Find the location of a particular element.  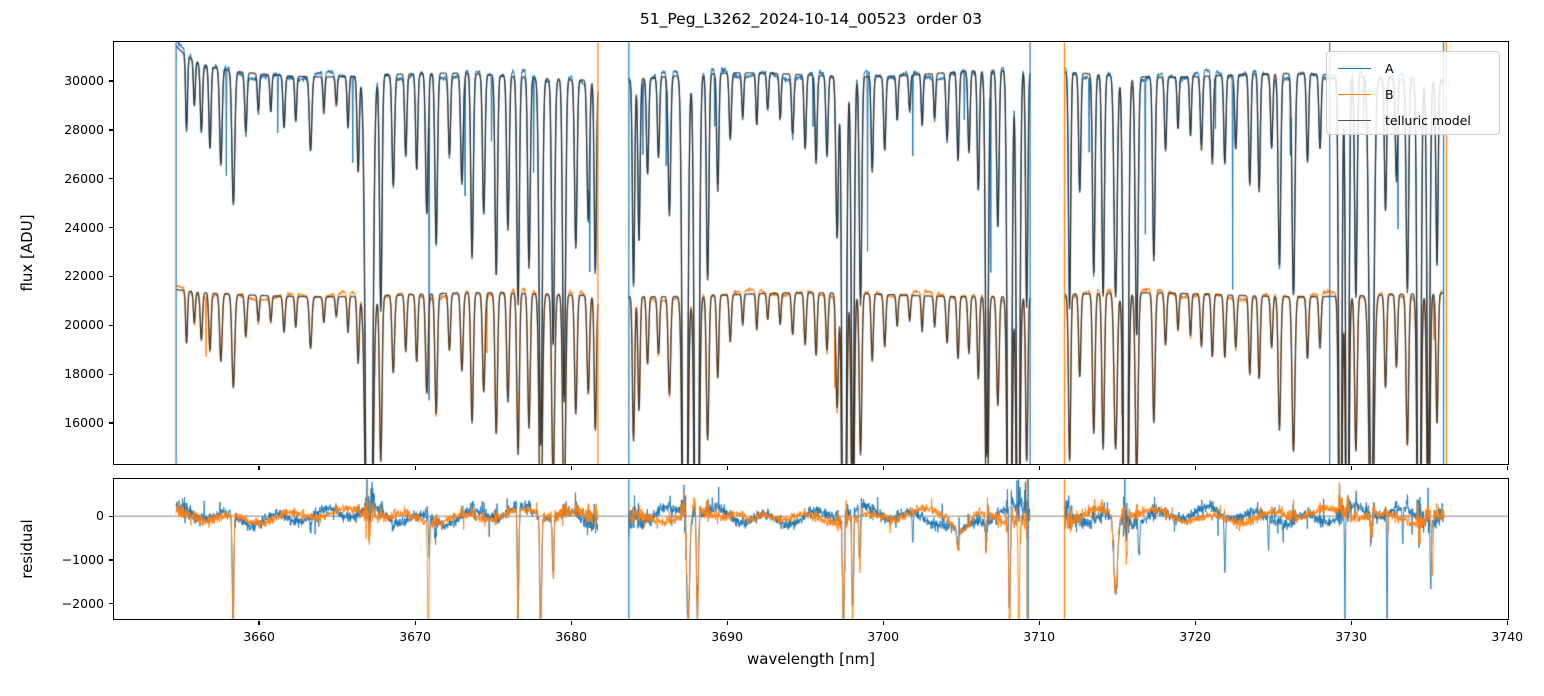

x-tick-label: 3720 is located at coordinates (1195, 636).